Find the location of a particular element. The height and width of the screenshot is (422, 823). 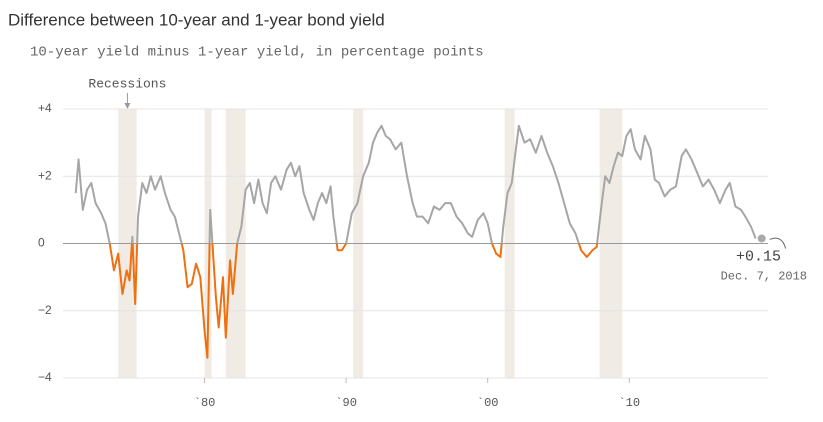

x-tick-label: `00 is located at coordinates (488, 403).